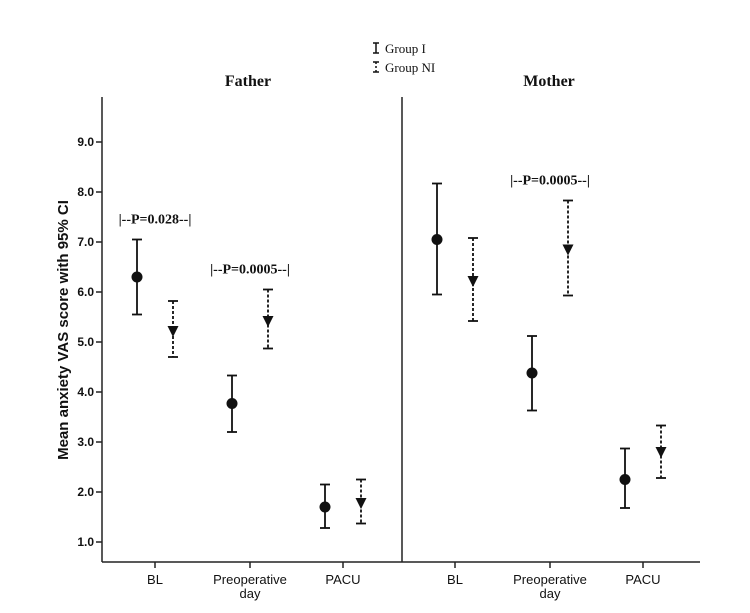  What do you see at coordinates (85, 342) in the screenshot?
I see `y-tick-label: 5.0` at bounding box center [85, 342].